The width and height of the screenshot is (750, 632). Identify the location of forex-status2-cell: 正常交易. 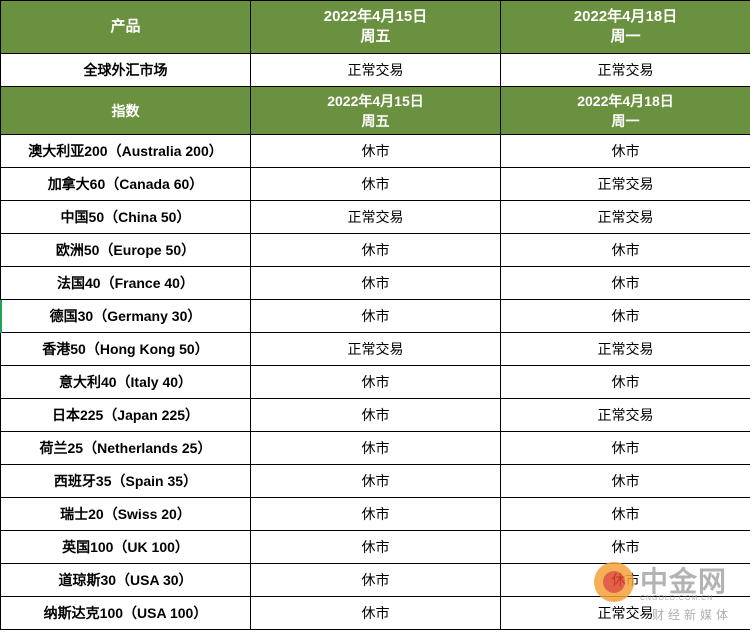
(625, 70).